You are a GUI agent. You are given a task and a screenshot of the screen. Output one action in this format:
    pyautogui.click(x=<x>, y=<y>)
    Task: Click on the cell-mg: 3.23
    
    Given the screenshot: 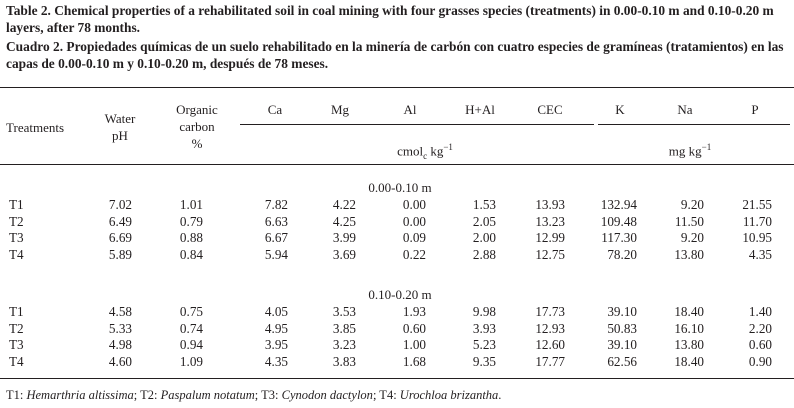 What is the action you would take?
    pyautogui.click(x=344, y=344)
    